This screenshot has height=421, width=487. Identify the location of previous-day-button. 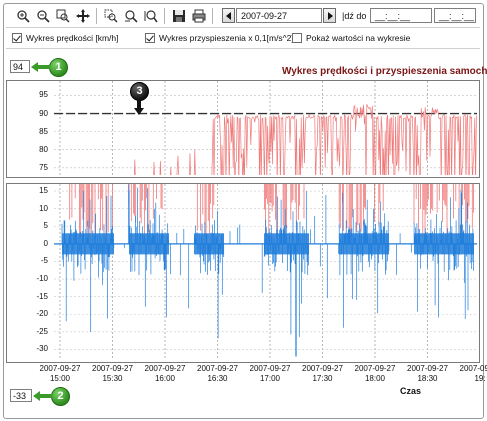
(228, 15).